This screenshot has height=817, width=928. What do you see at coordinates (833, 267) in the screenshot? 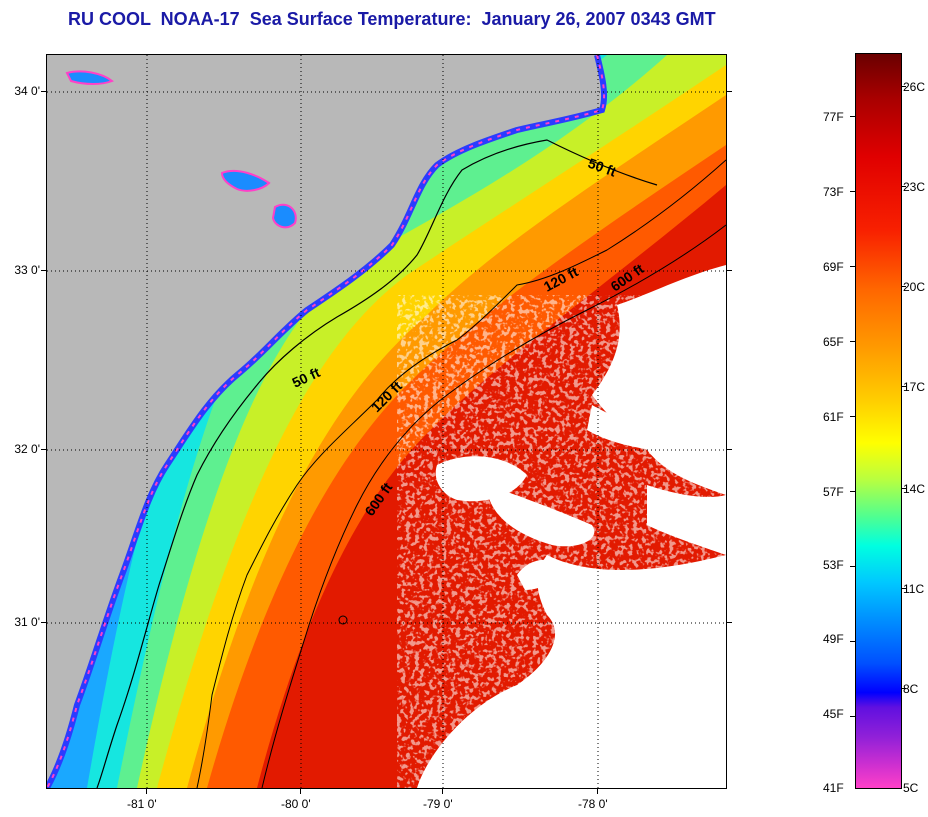
I see `colorbar-label-f: 69F` at bounding box center [833, 267].